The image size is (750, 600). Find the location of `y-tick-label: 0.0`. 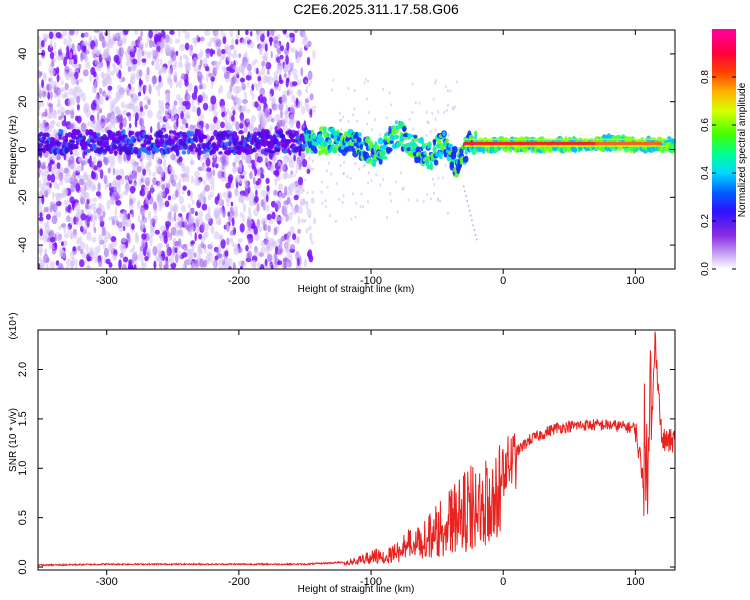

y-tick-label: 0.0 is located at coordinates (23, 566).